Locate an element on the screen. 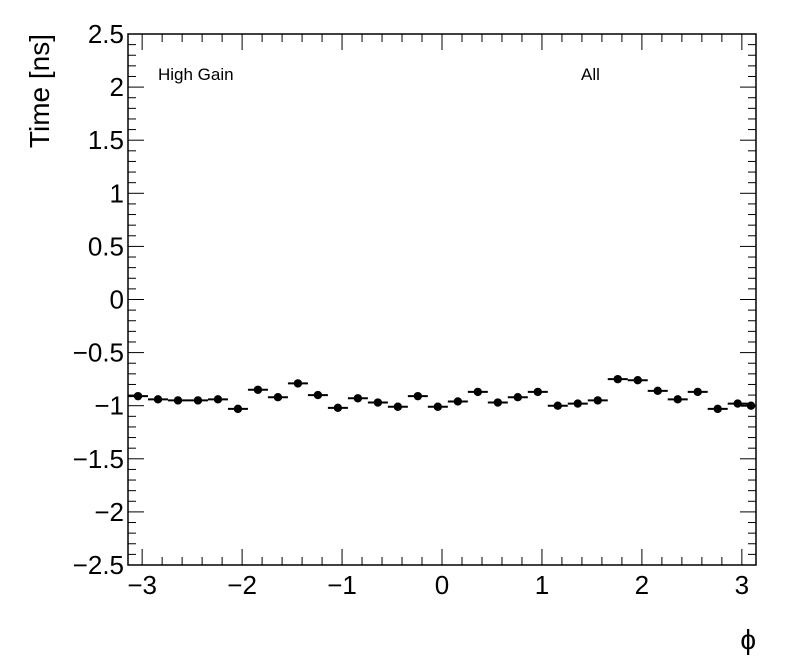 This screenshot has width=796, height=672. x-tick-label: 0 is located at coordinates (442, 585).